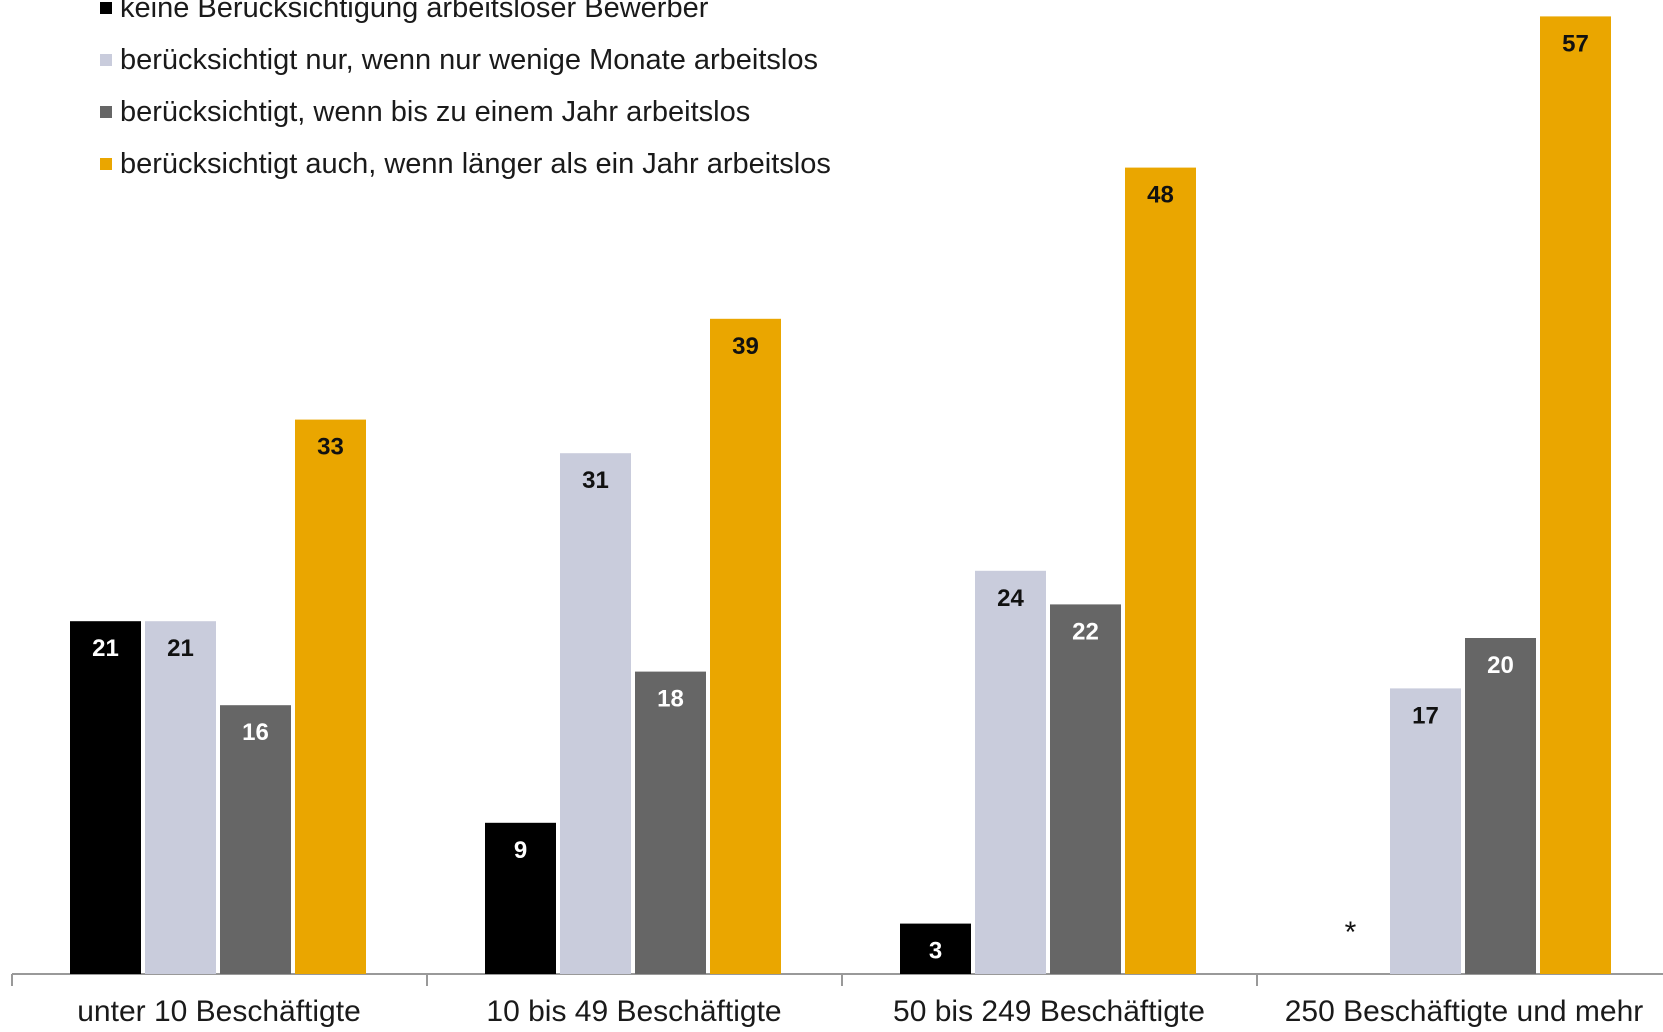 The width and height of the screenshot is (1663, 1032). I want to click on data-label: 39, so click(745, 346).